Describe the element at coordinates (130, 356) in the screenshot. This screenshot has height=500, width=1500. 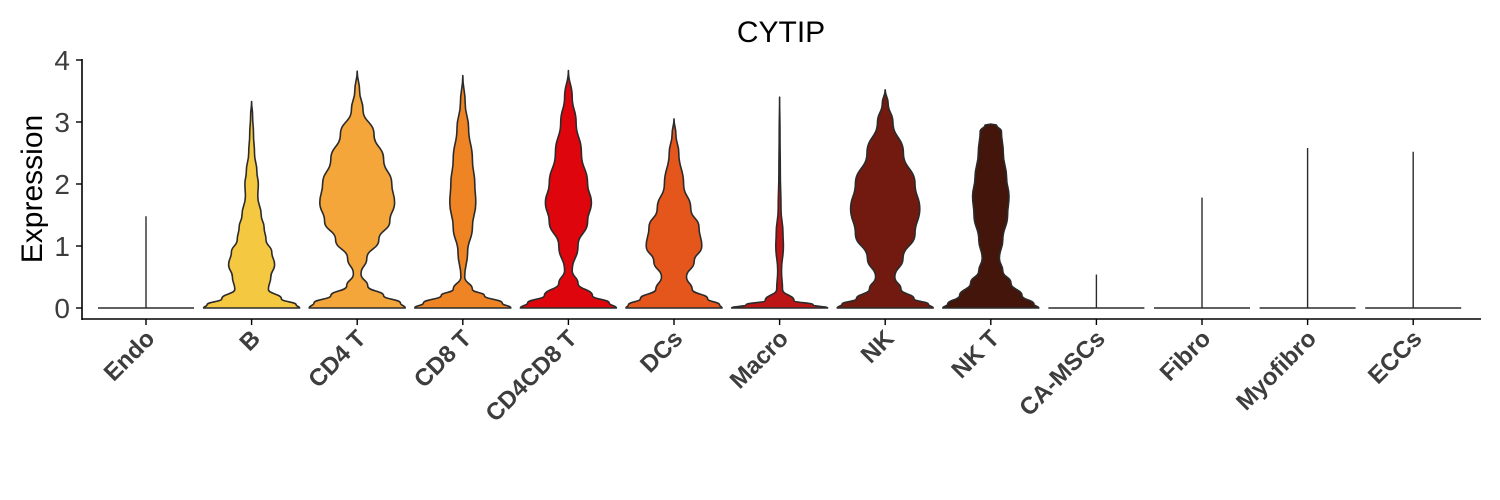
I see `x-tick-label: Endo` at that location.